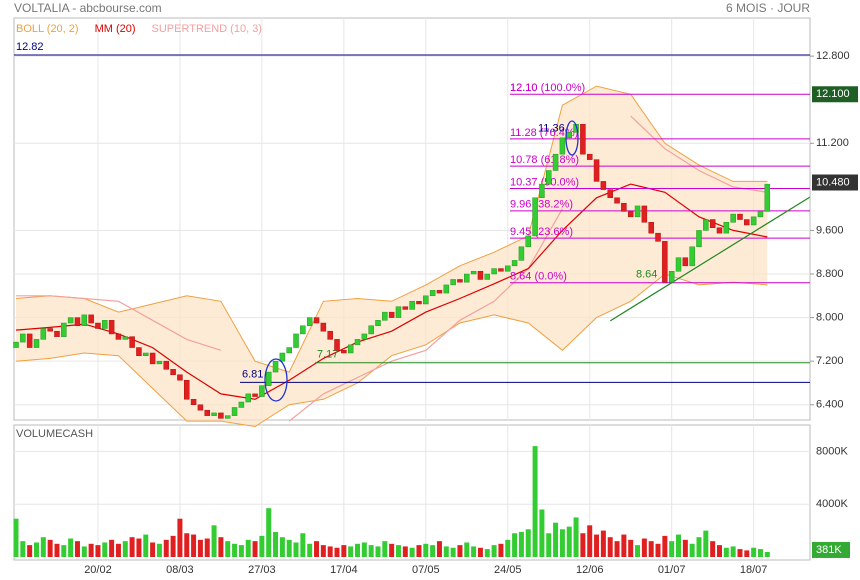 The height and width of the screenshot is (580, 860). What do you see at coordinates (276, 380) in the screenshot?
I see `marker-ellipse` at bounding box center [276, 380].